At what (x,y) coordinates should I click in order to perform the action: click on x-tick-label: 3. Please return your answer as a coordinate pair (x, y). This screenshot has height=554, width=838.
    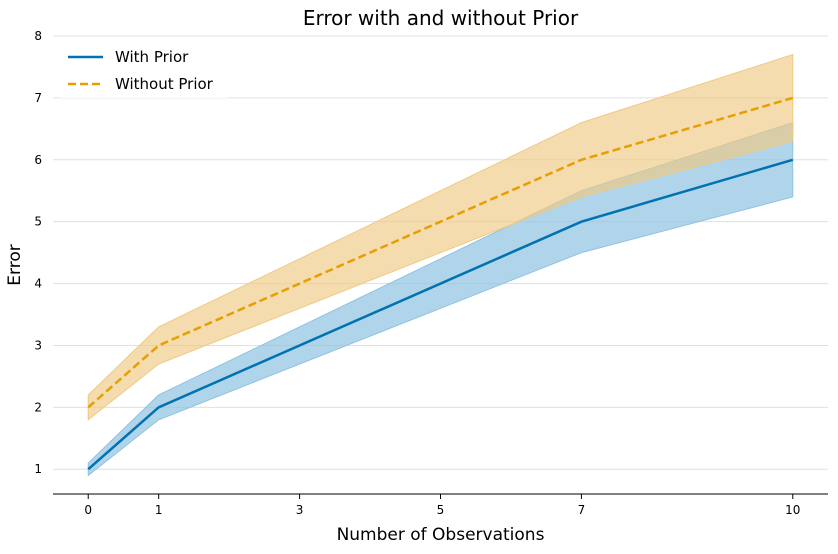
    Looking at the image, I should click on (300, 510).